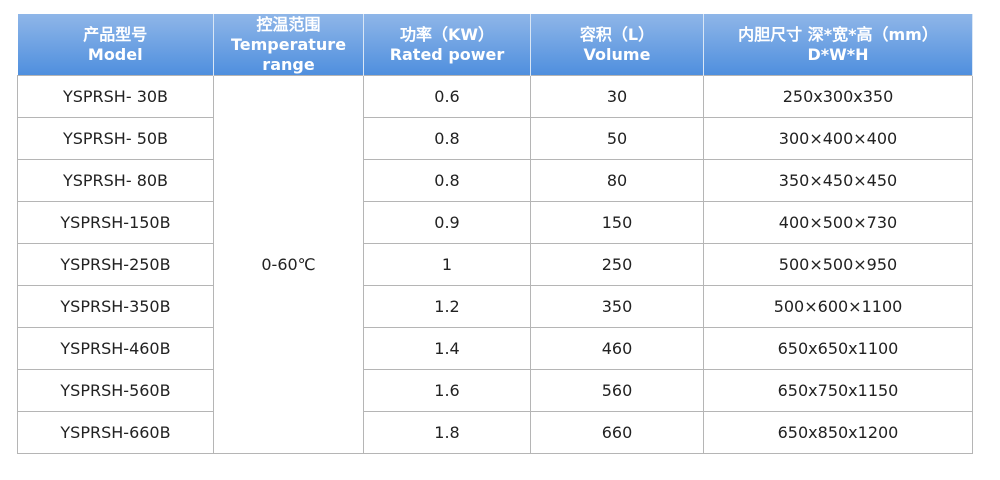 This screenshot has height=480, width=1000. Describe the element at coordinates (447, 54) in the screenshot. I see `header-text: Rated power` at that location.